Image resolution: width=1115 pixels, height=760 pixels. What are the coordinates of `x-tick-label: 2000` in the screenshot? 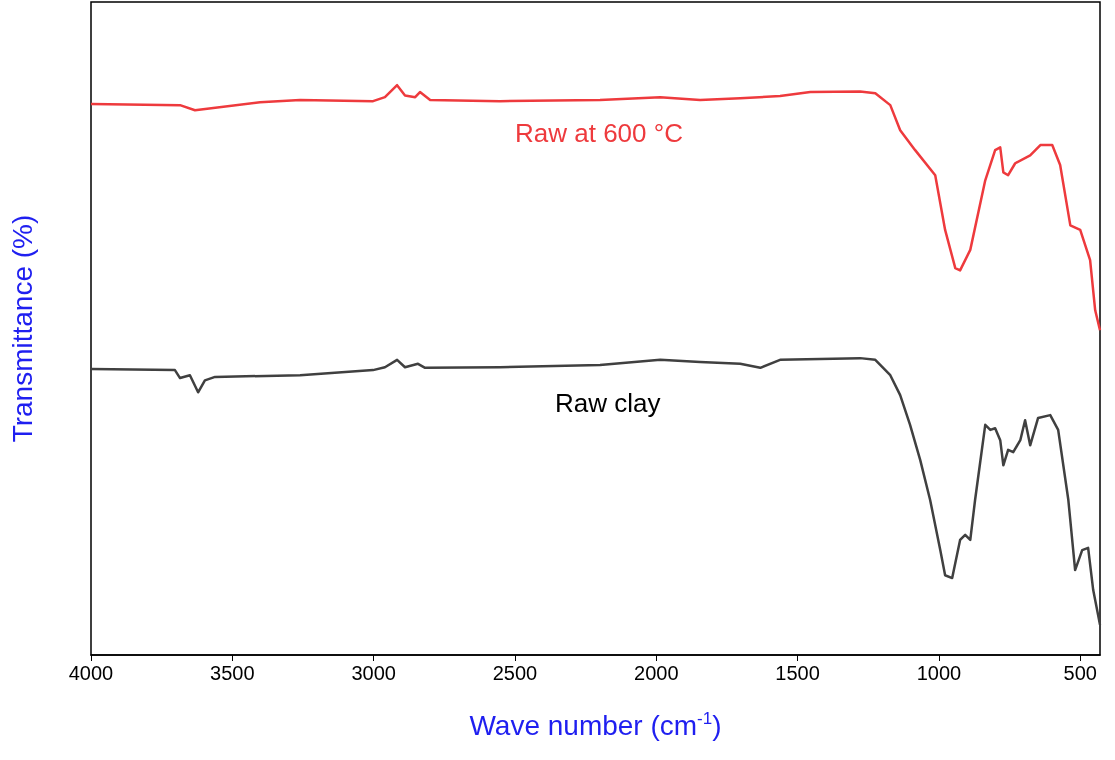 It's located at (656, 673).